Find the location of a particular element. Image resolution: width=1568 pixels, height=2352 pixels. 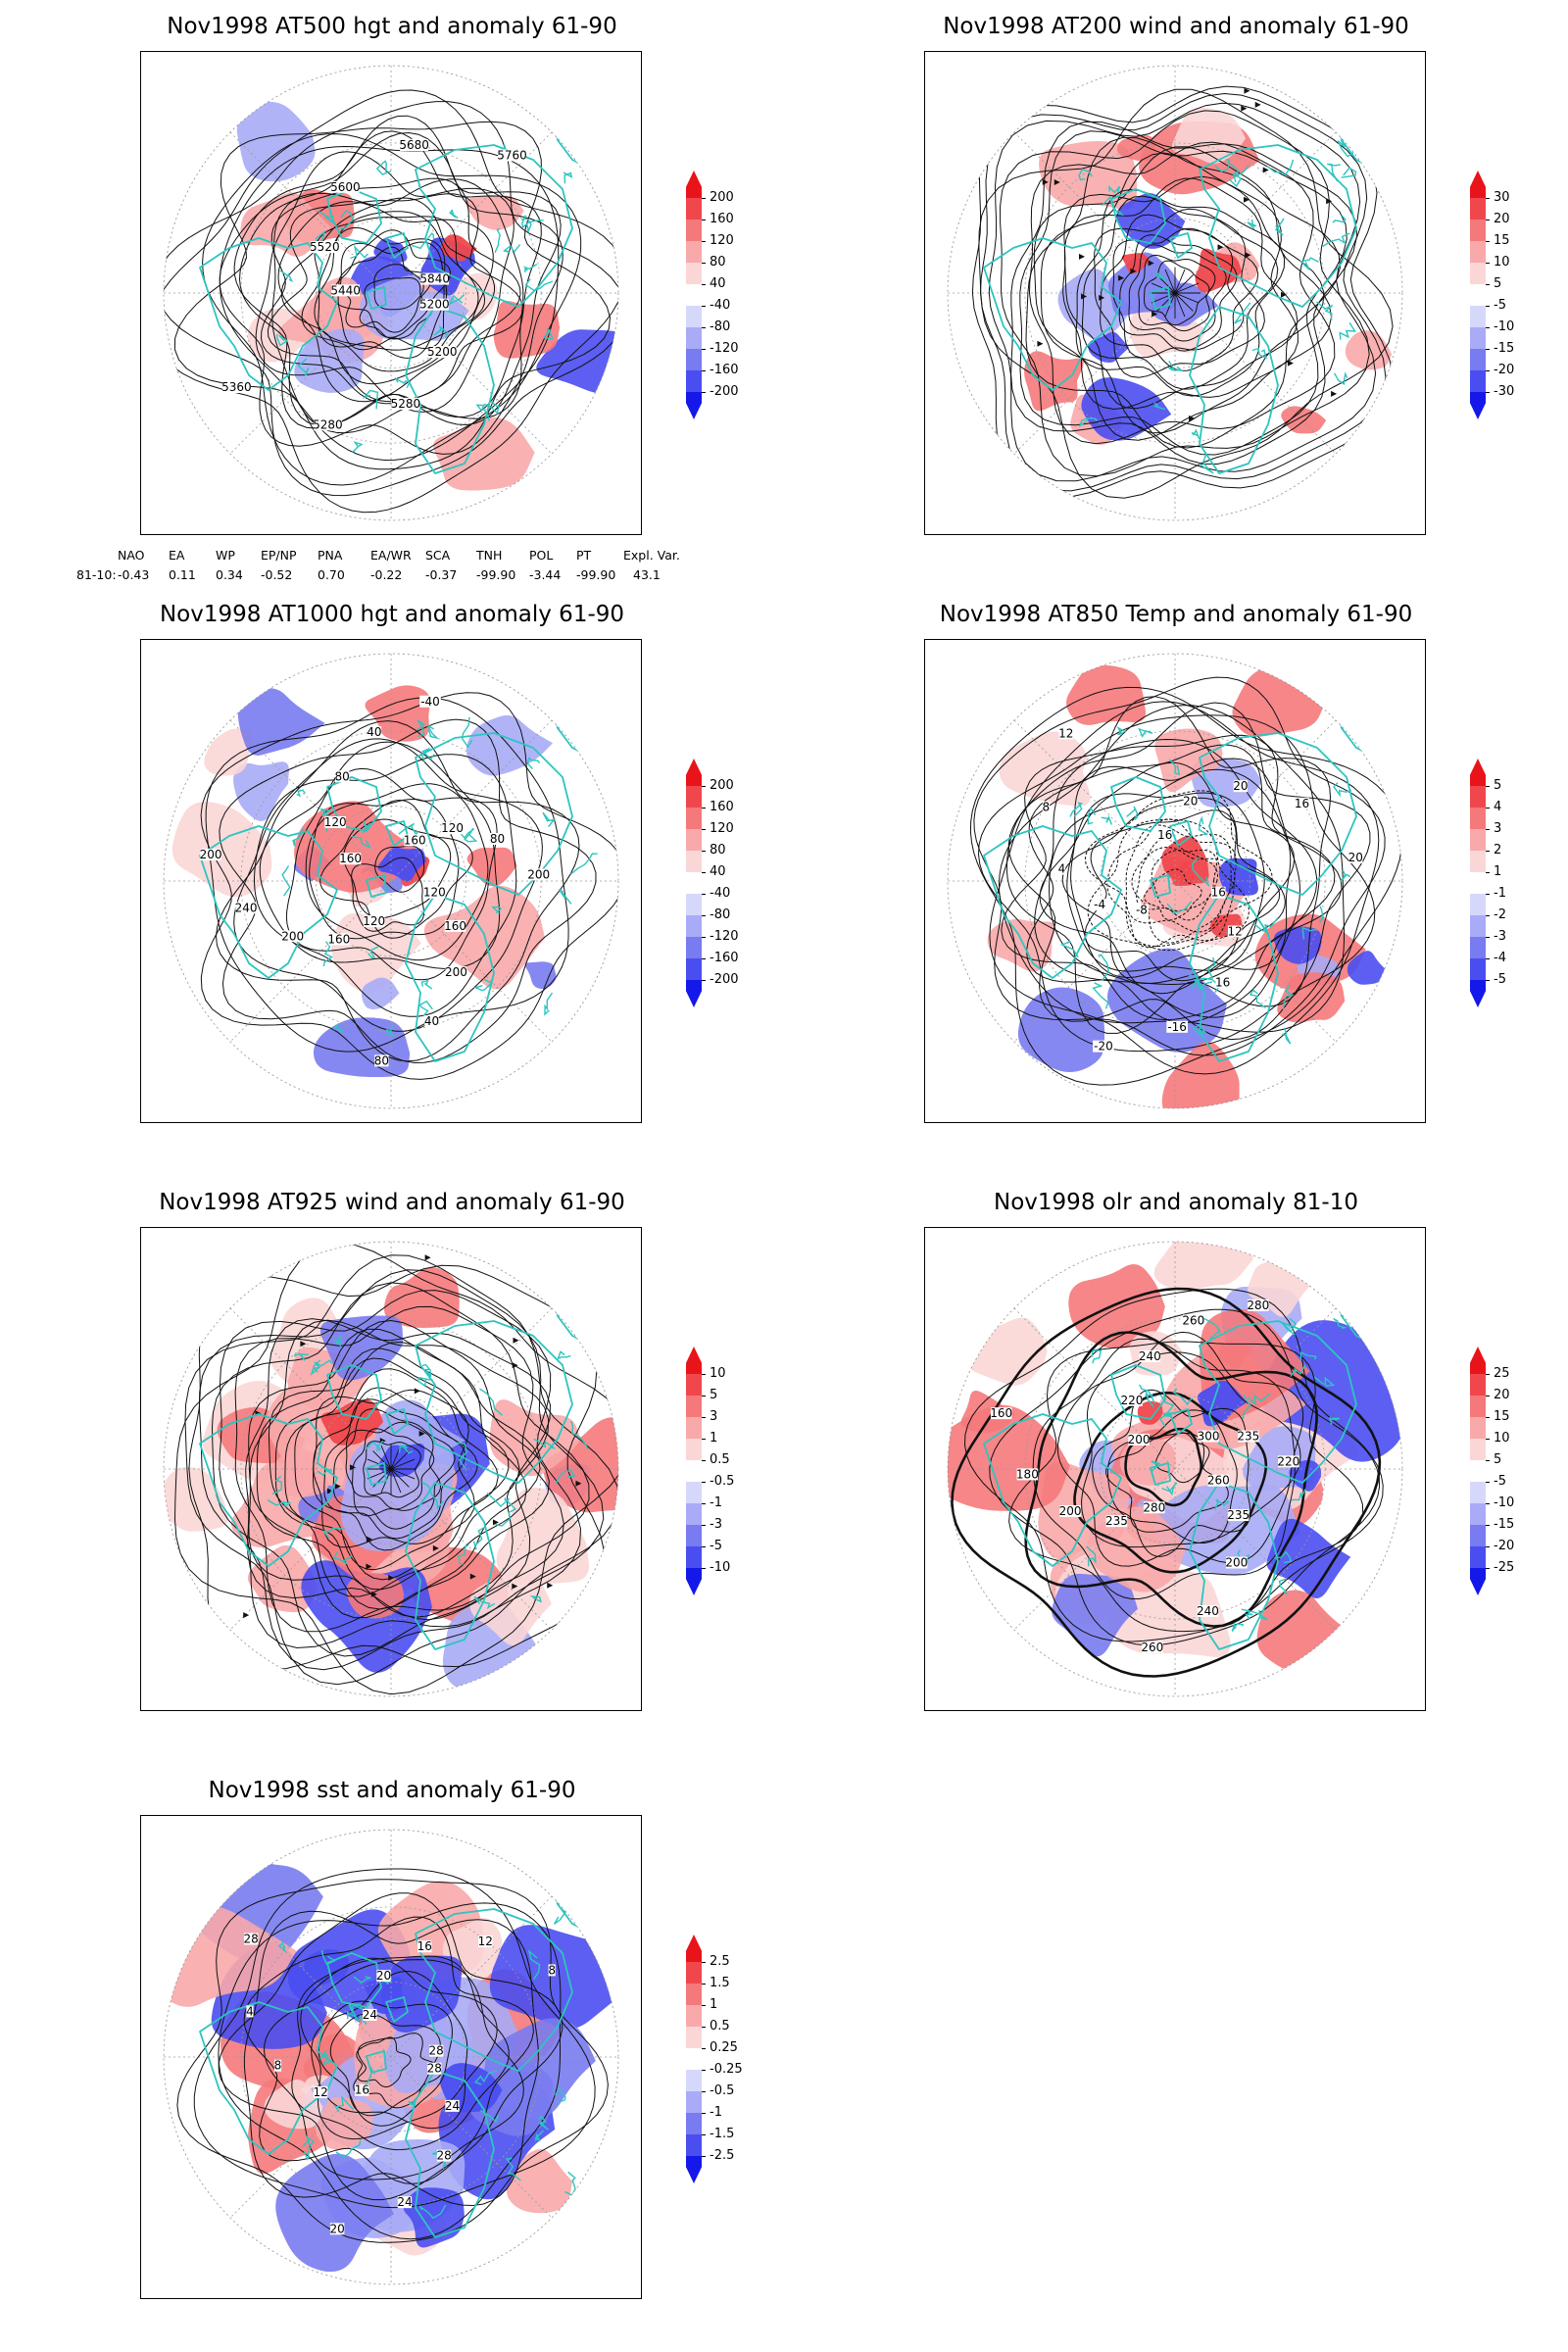

map-rim is located at coordinates (1175, 881).